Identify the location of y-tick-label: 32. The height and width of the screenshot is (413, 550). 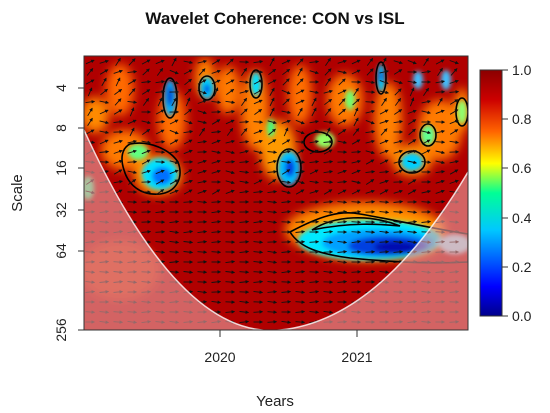
(61, 210).